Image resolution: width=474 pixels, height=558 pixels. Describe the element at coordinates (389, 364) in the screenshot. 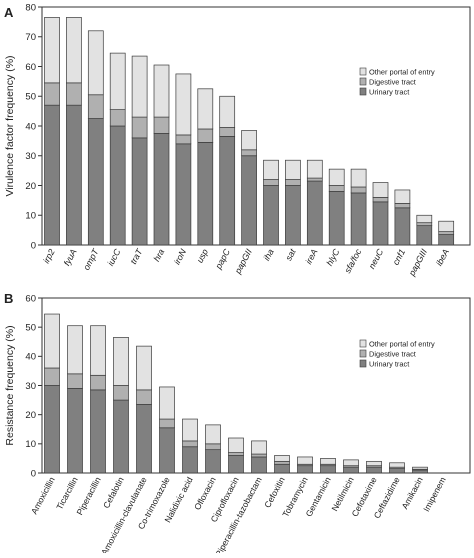

I see `legend-label: Urinary tract` at that location.